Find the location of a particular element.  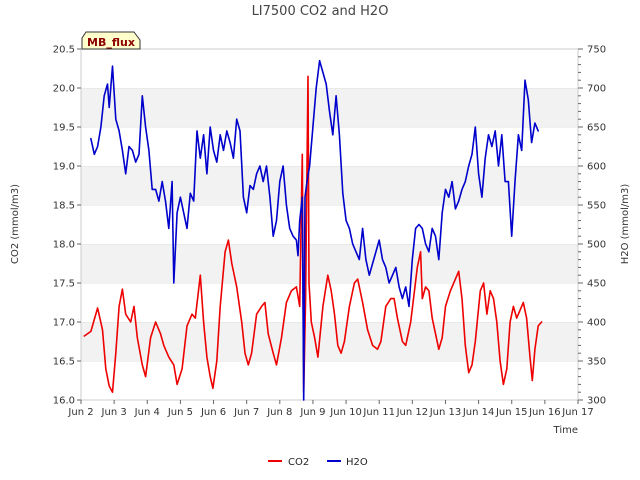

y-right-tick-label: 300 is located at coordinates (596, 401).